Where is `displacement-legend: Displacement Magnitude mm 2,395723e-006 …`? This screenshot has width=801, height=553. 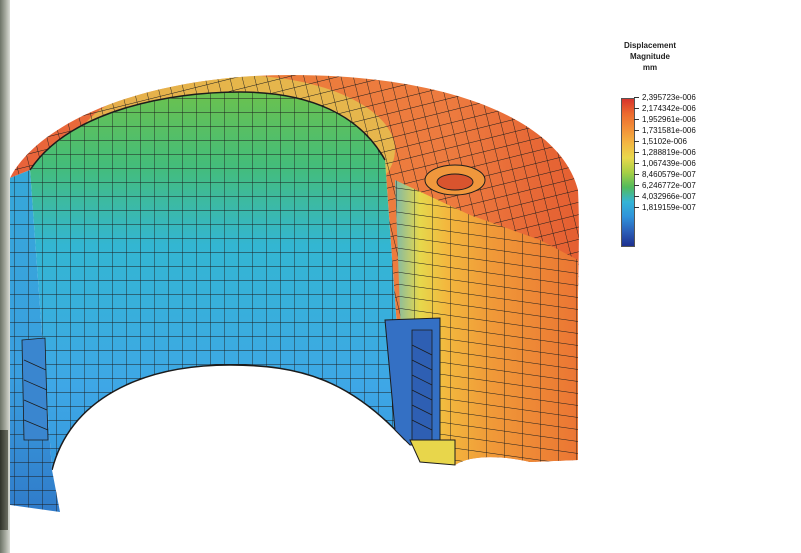
displacement-legend: Displacement Magnitude mm 2,395723e-006 … is located at coordinates (685, 155).